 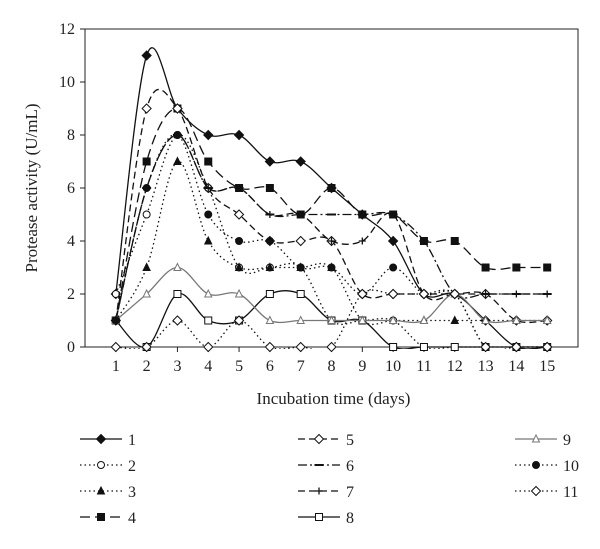 I want to click on x-tick-label: 1, so click(x=116, y=366).